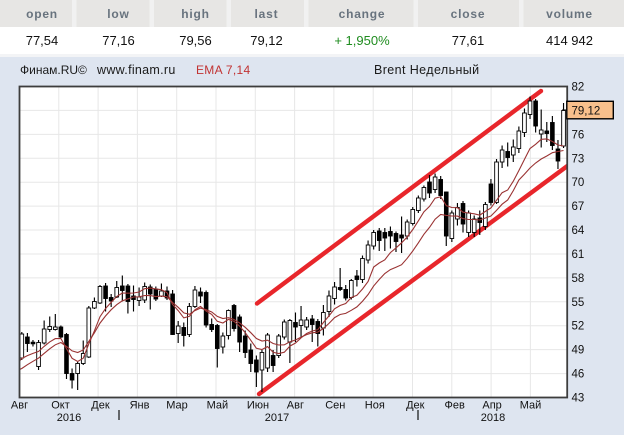 This screenshot has height=440, width=624. I want to click on svg-text: 2016, so click(69, 418).